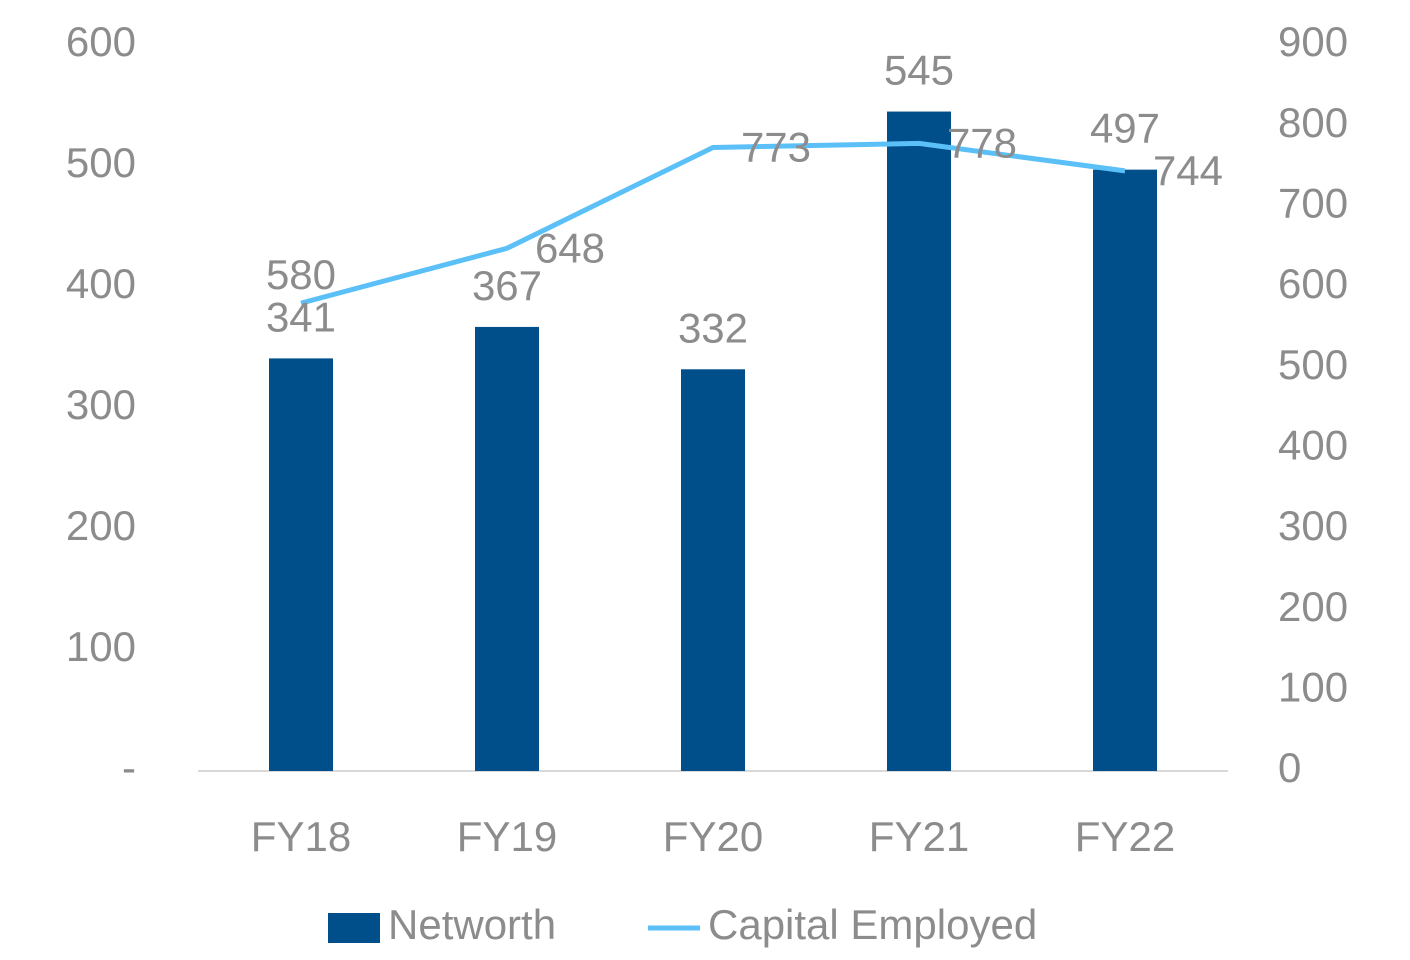 The image size is (1410, 960). Describe the element at coordinates (1313, 364) in the screenshot. I see `y2-tick-label: 500` at that location.